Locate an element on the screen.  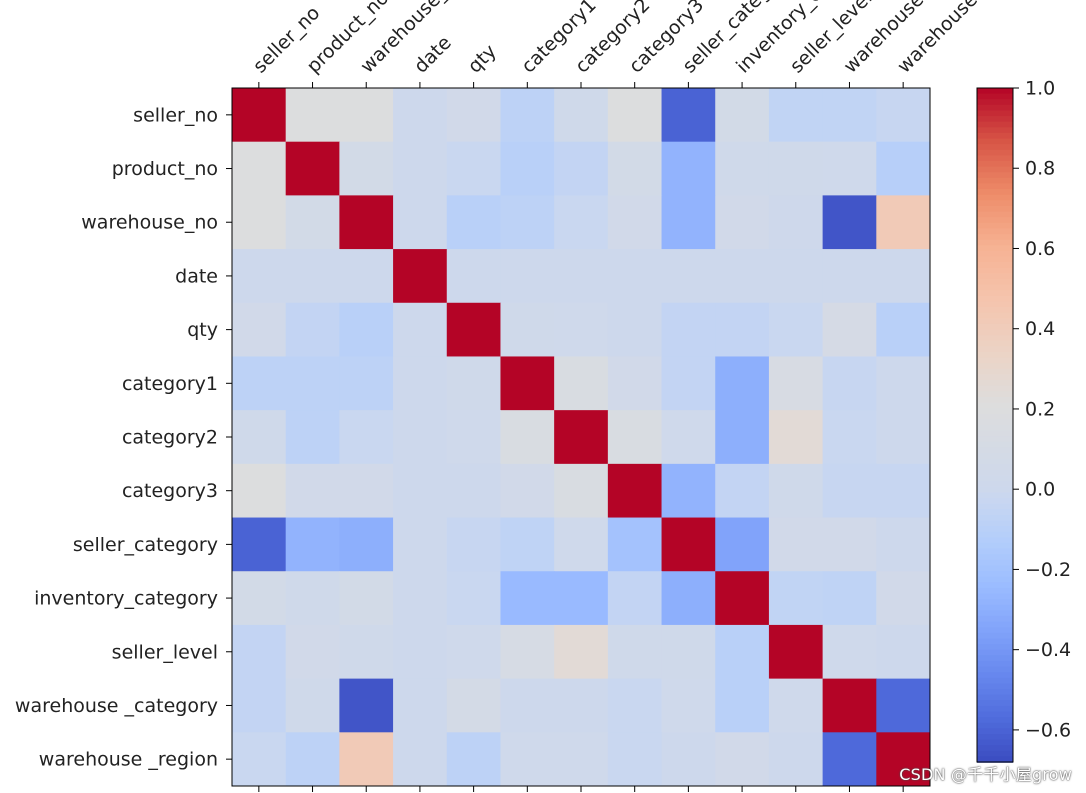
y-tick-label: inventory_category is located at coordinates (126, 599).